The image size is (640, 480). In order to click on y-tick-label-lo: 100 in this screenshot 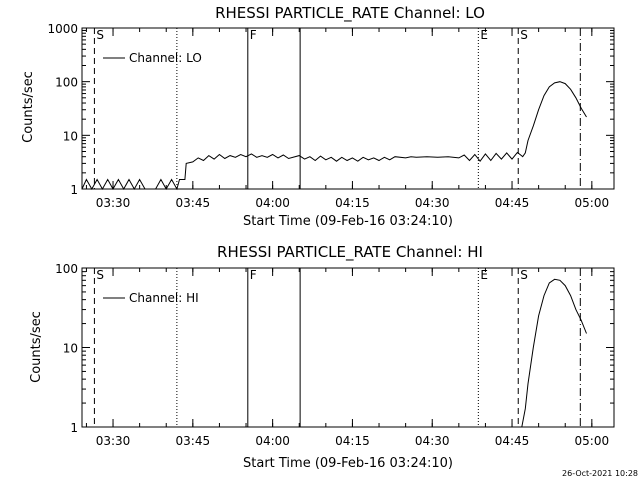, I will do `click(66, 83)`.